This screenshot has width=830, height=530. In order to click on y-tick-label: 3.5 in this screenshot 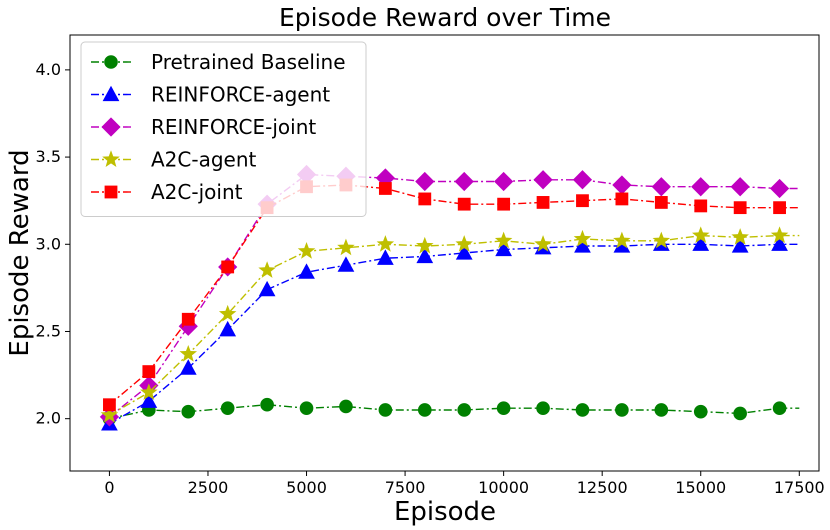, I will do `click(48, 156)`.